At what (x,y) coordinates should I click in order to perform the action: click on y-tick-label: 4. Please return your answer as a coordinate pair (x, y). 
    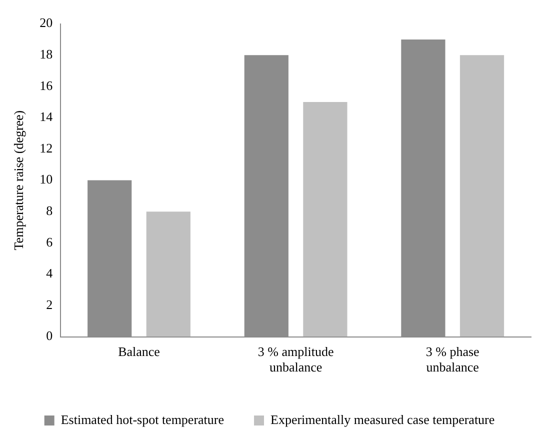
    Looking at the image, I should click on (50, 273).